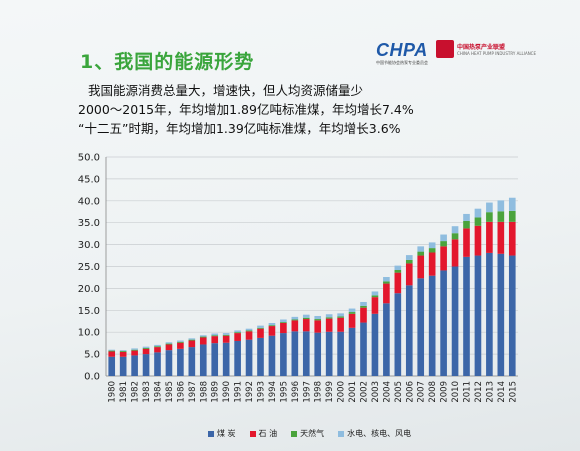 This screenshot has height=451, width=580. What do you see at coordinates (330, 392) in the screenshot?
I see `x-tick-label: 1999` at bounding box center [330, 392].